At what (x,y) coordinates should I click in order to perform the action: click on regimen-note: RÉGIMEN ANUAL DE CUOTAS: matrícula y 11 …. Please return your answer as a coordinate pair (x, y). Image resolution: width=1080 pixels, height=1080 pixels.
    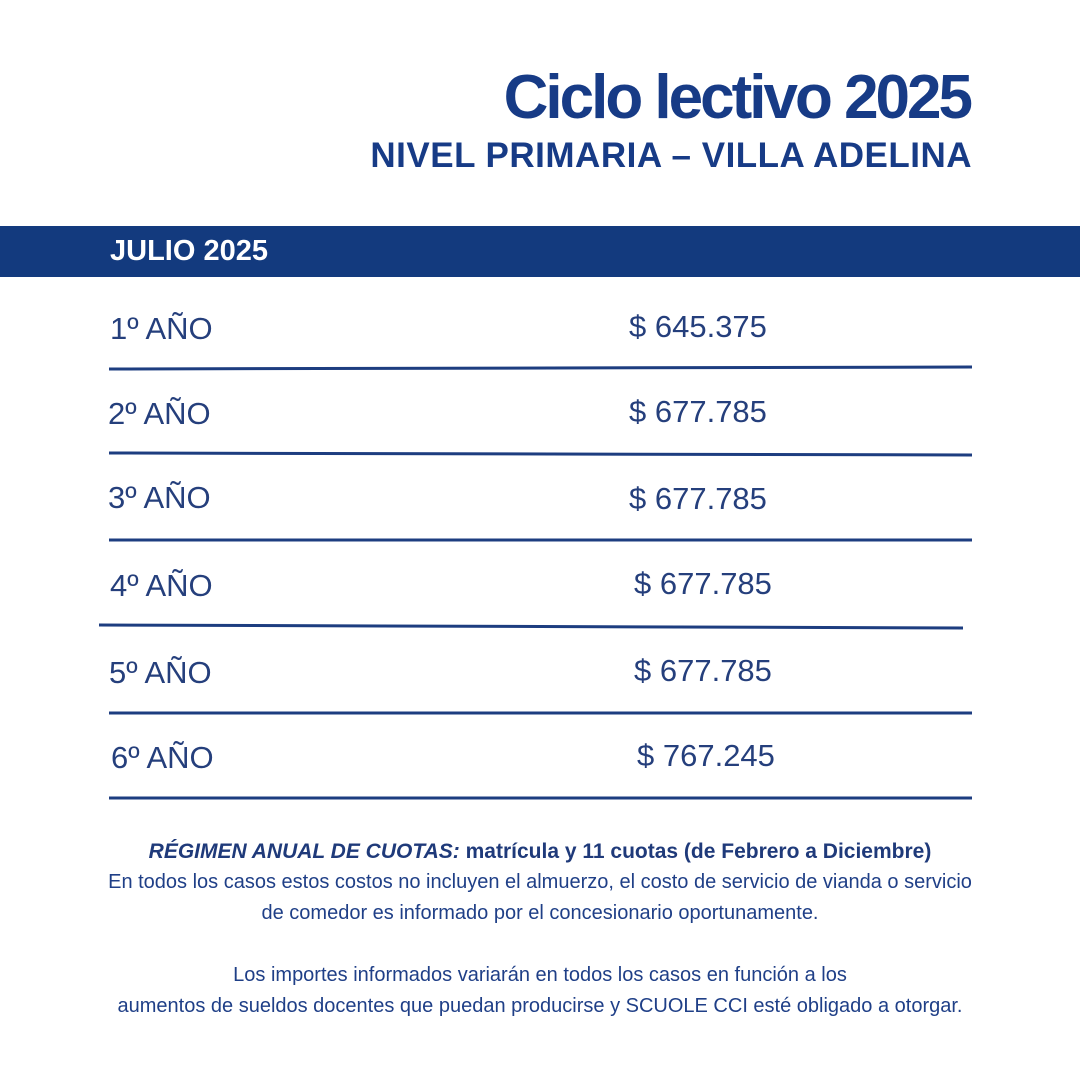
    Looking at the image, I should click on (540, 851).